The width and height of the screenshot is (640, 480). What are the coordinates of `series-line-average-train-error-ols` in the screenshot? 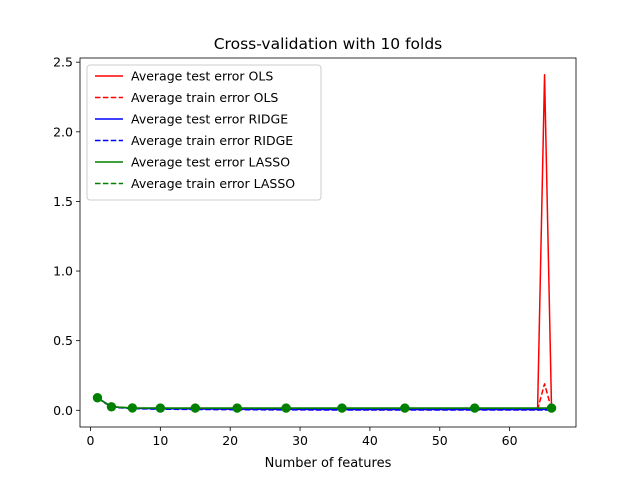 It's located at (325, 397).